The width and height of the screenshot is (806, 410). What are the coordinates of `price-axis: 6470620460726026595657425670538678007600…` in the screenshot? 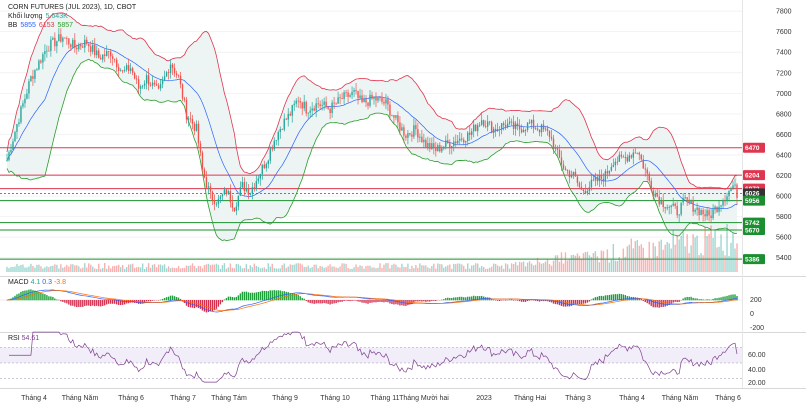 It's located at (767, 198).